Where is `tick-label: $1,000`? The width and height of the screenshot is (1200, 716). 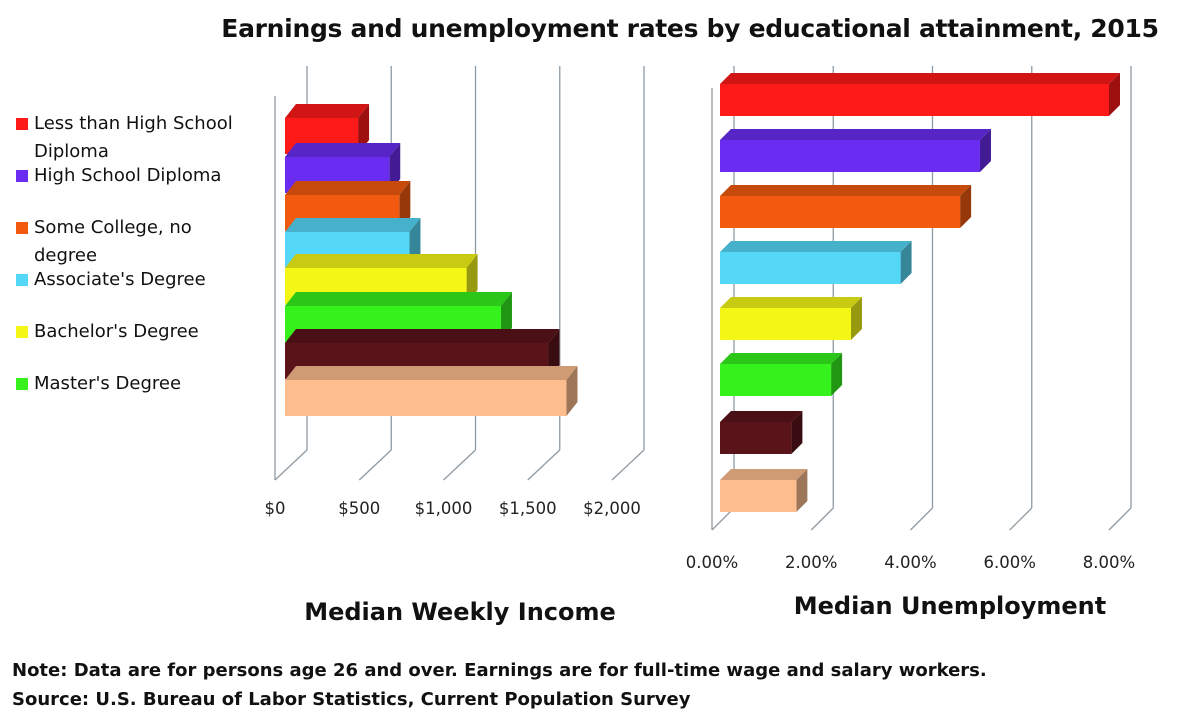 tick-label: $1,000 is located at coordinates (444, 508).